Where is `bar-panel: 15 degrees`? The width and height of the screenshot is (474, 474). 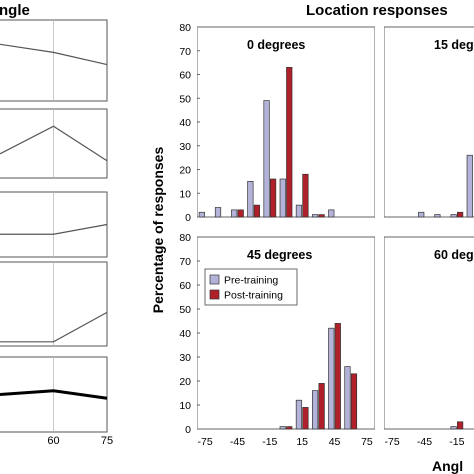 bar-panel: 15 degrees is located at coordinates (429, 122).